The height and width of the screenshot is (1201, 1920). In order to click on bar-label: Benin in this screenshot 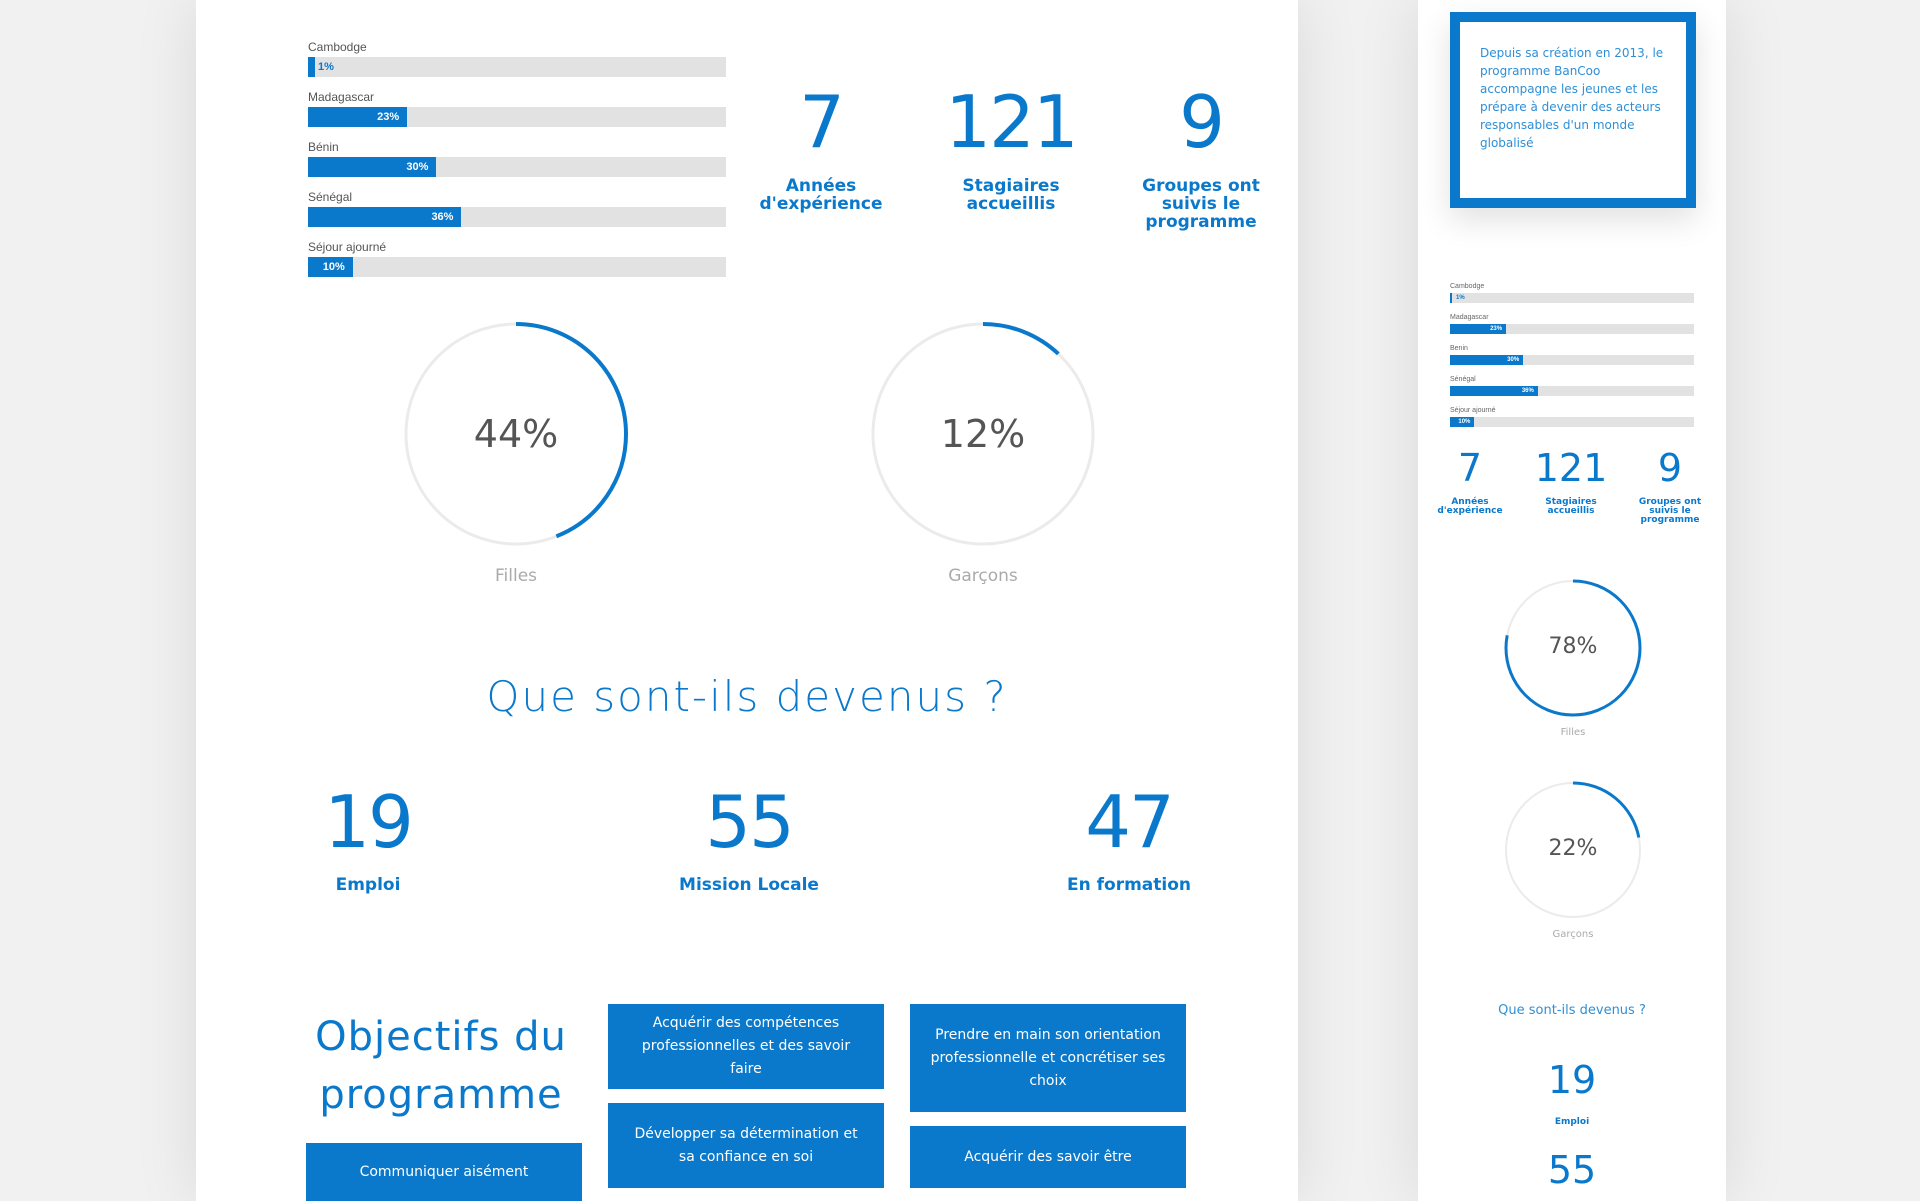, I will do `click(1459, 348)`.